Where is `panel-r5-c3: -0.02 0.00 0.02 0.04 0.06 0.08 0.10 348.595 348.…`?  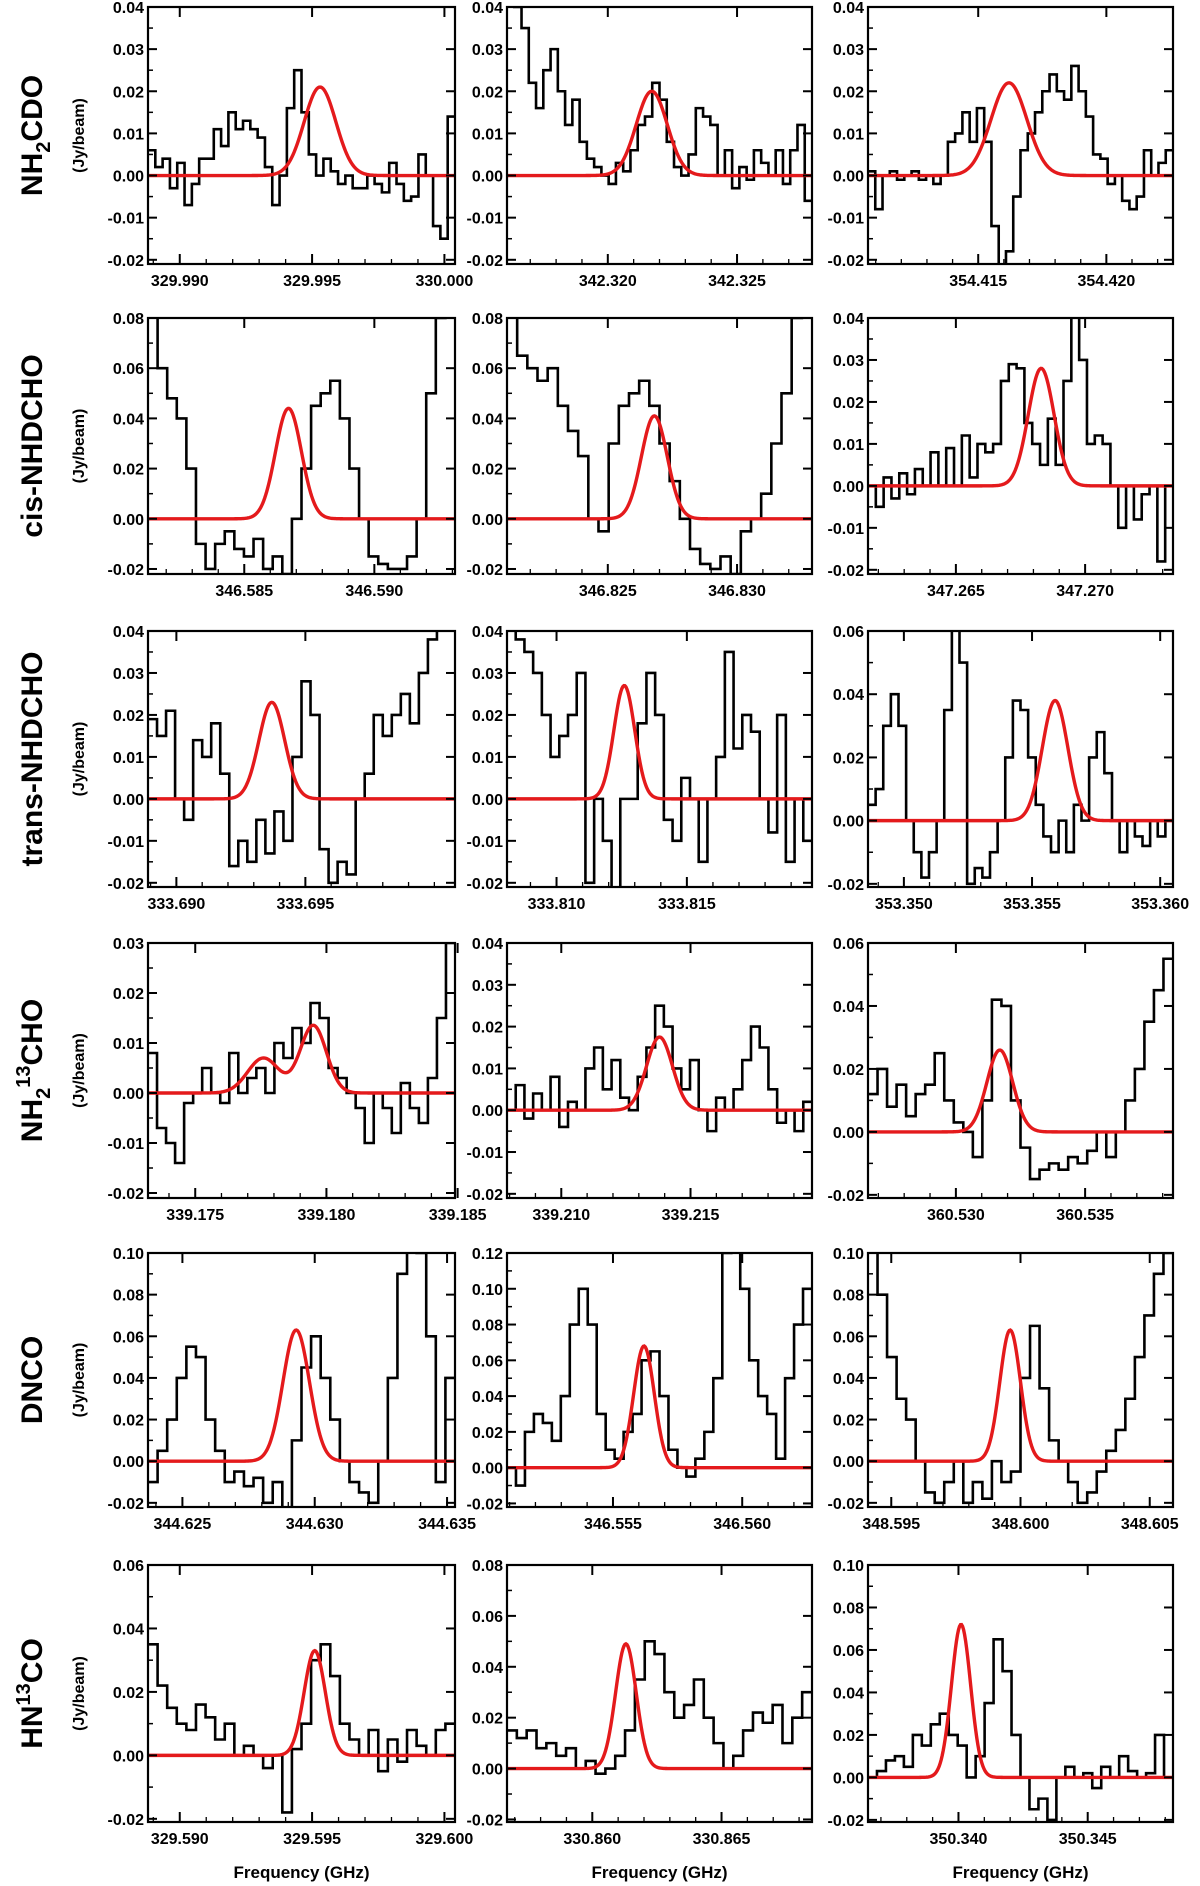 panel-r5-c3: -0.02 0.00 0.02 0.04 0.06 0.08 0.10 348.595 348.… is located at coordinates (1003, 1389).